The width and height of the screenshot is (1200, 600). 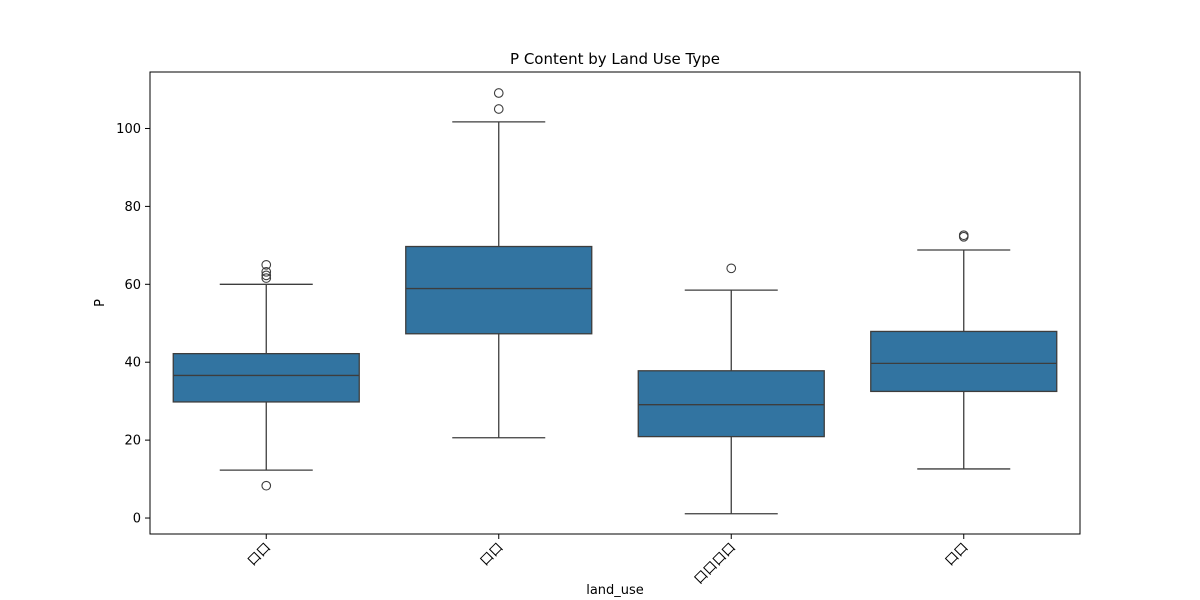 I want to click on y-tick-label: 60, so click(x=132, y=285).